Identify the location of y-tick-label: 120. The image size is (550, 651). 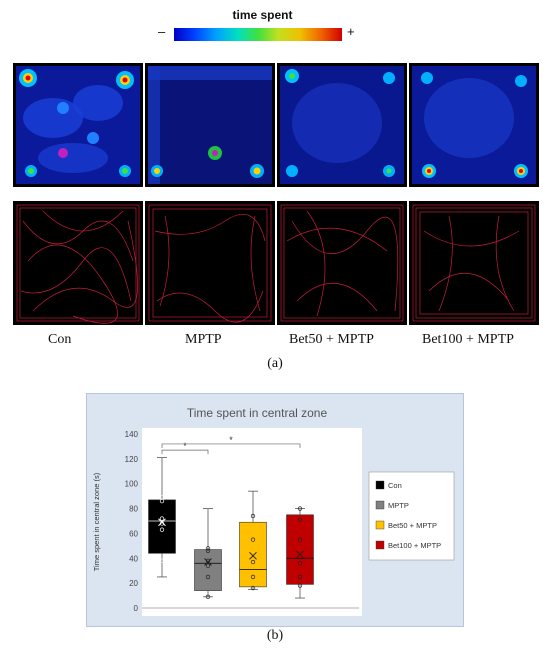
(132, 459).